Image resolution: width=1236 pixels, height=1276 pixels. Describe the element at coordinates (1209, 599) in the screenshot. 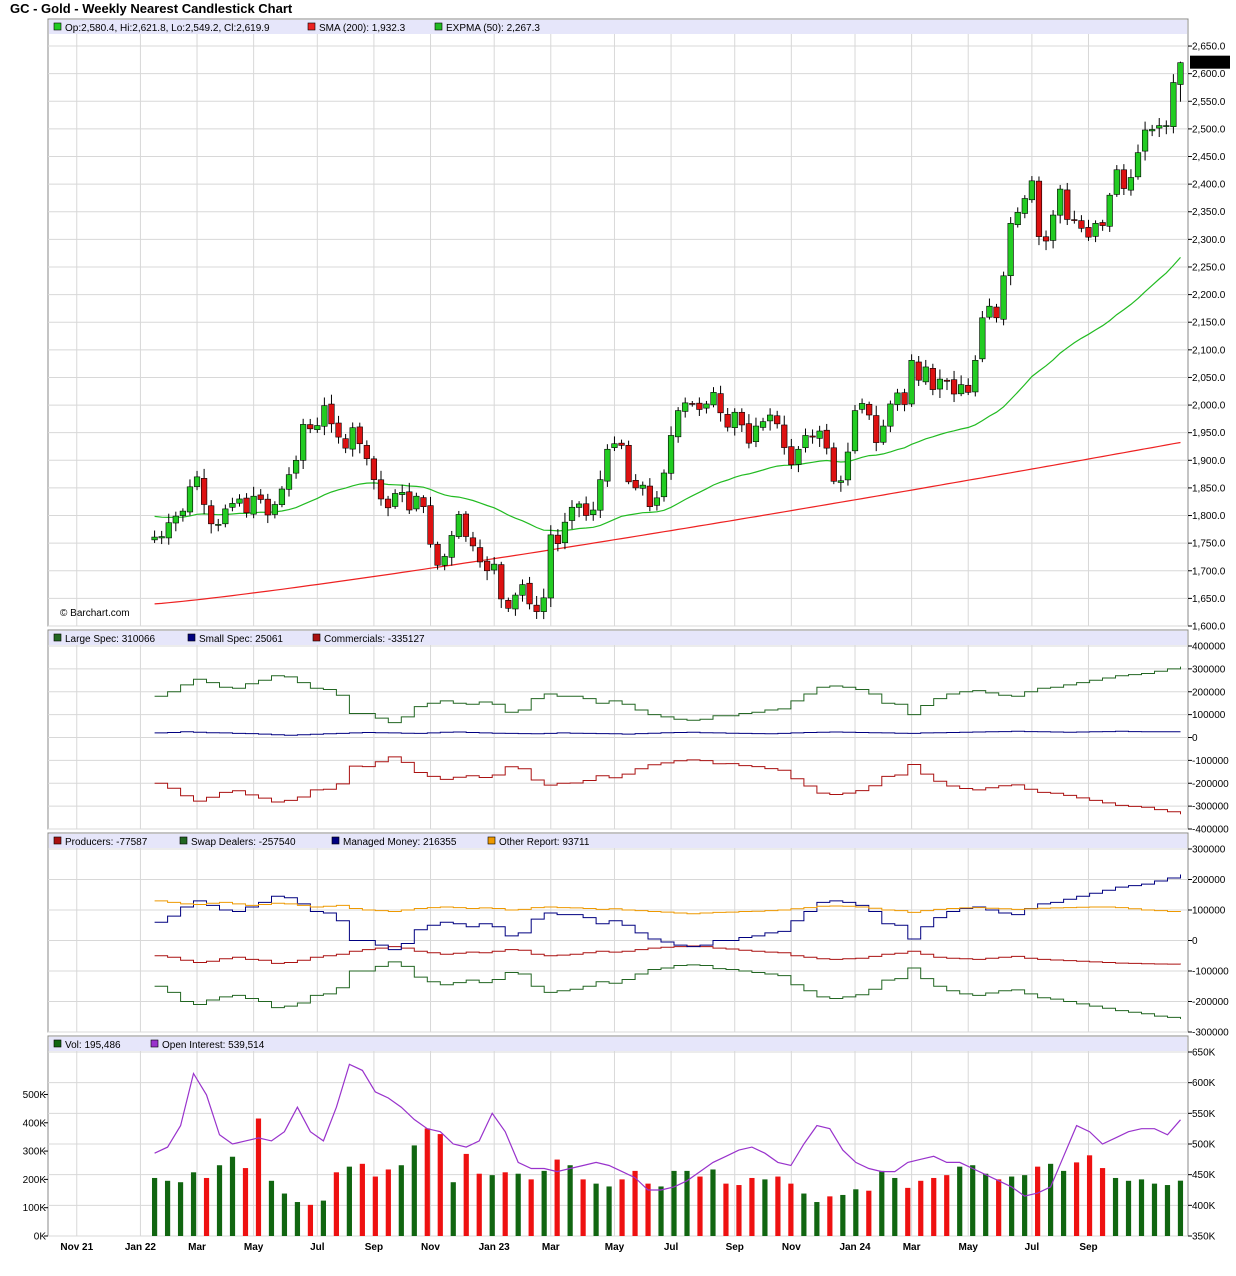

I see `y-tick-label: 1,650.0` at that location.